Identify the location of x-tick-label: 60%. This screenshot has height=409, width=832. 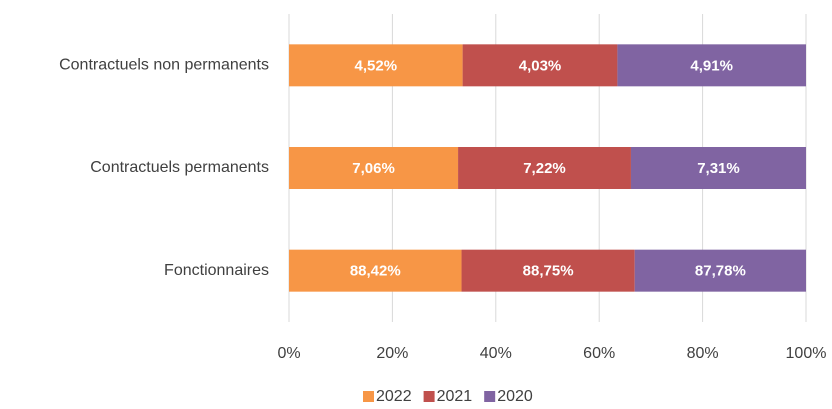
(599, 353).